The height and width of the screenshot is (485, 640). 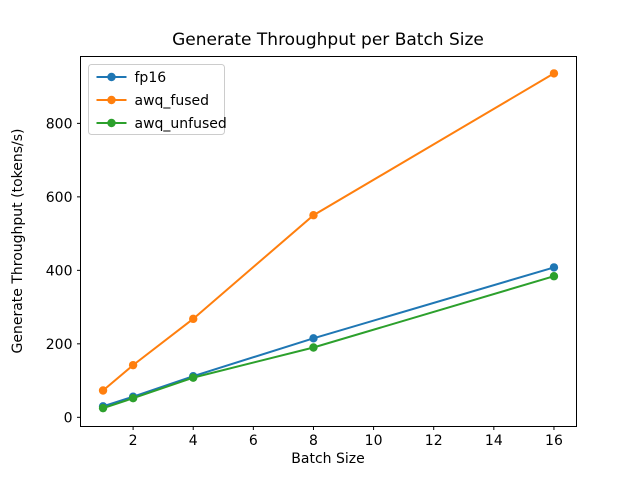 I want to click on x-tick-label: 16, so click(x=554, y=441).